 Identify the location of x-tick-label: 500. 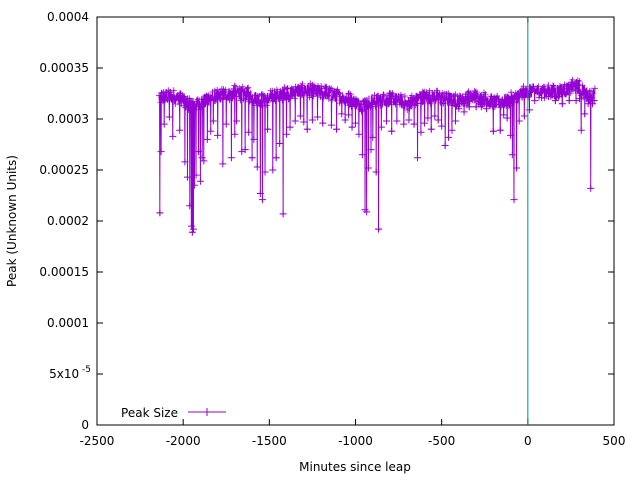
(614, 441).